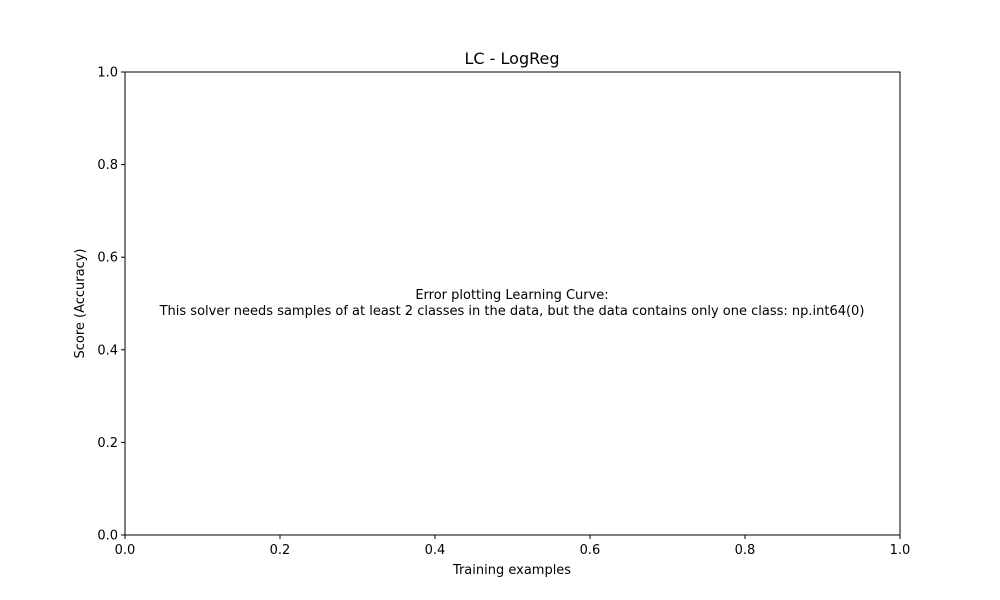  What do you see at coordinates (107, 443) in the screenshot?
I see `y-tick-label: 0.2` at bounding box center [107, 443].